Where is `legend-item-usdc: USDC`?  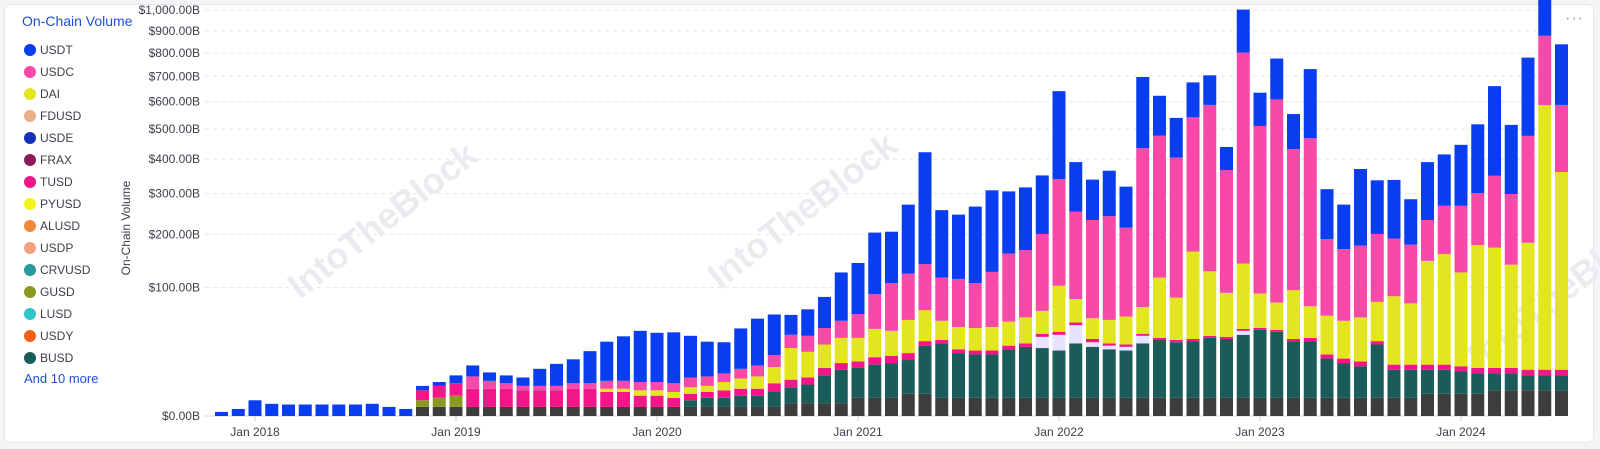 legend-item-usdc: USDC is located at coordinates (61, 72).